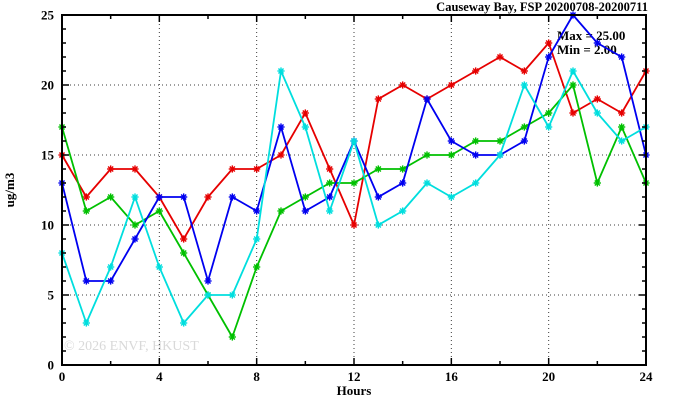  What do you see at coordinates (548, 376) in the screenshot?
I see `x-tick-label: 20` at bounding box center [548, 376].